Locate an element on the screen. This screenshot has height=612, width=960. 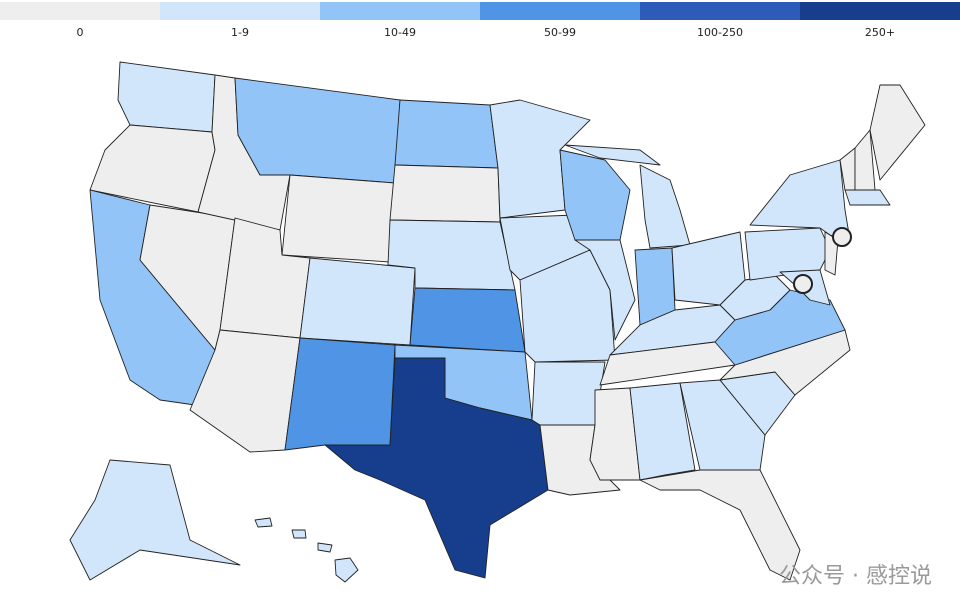
watermark: 公众号 · 感控说 is located at coordinates (855, 576).